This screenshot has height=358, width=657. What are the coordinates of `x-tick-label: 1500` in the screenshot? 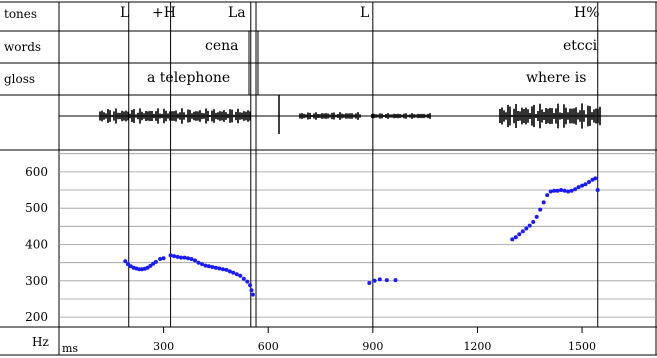 It's located at (582, 346).